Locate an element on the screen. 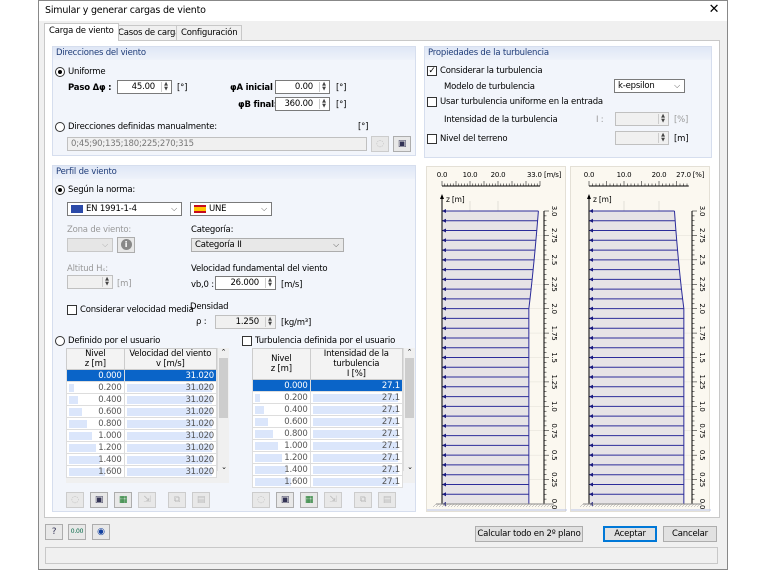  table-row: 1.400 31.020 is located at coordinates (142, 459).